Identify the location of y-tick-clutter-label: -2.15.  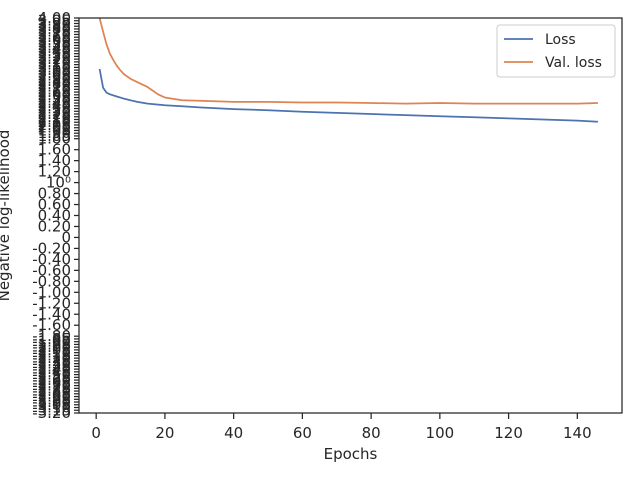
(51, 355).